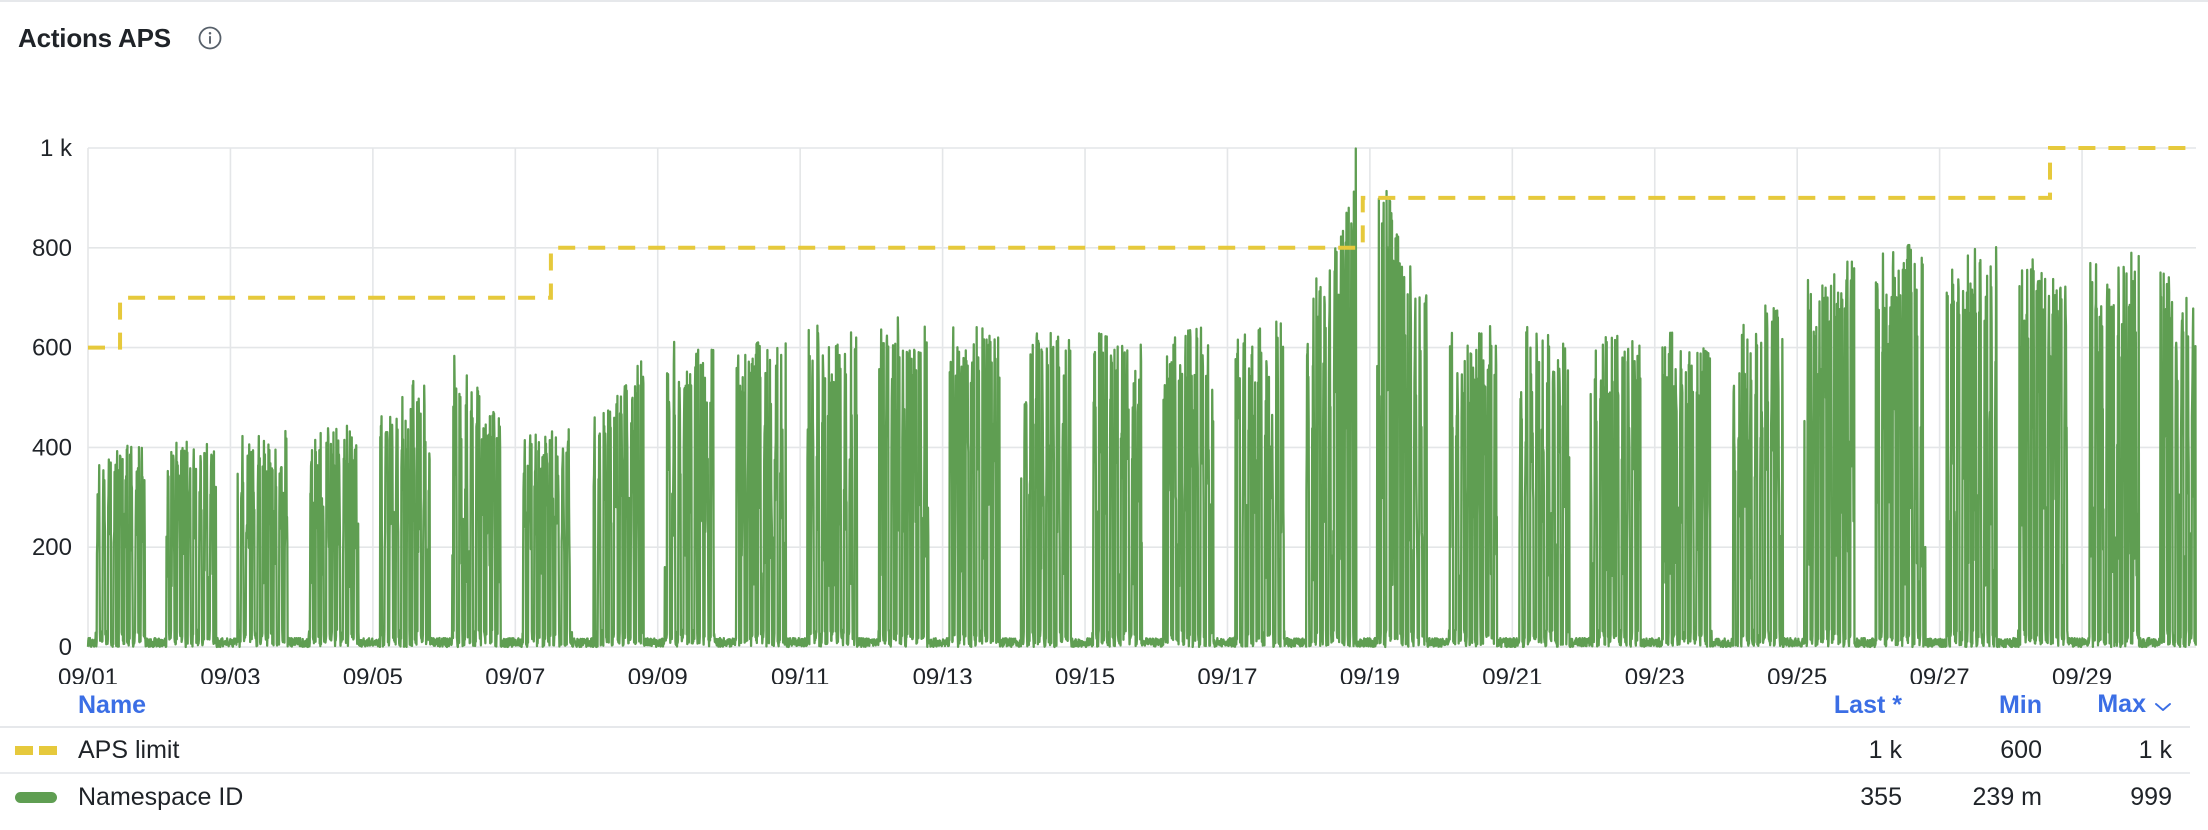  I want to click on page-title: Actions APS, so click(94, 37).